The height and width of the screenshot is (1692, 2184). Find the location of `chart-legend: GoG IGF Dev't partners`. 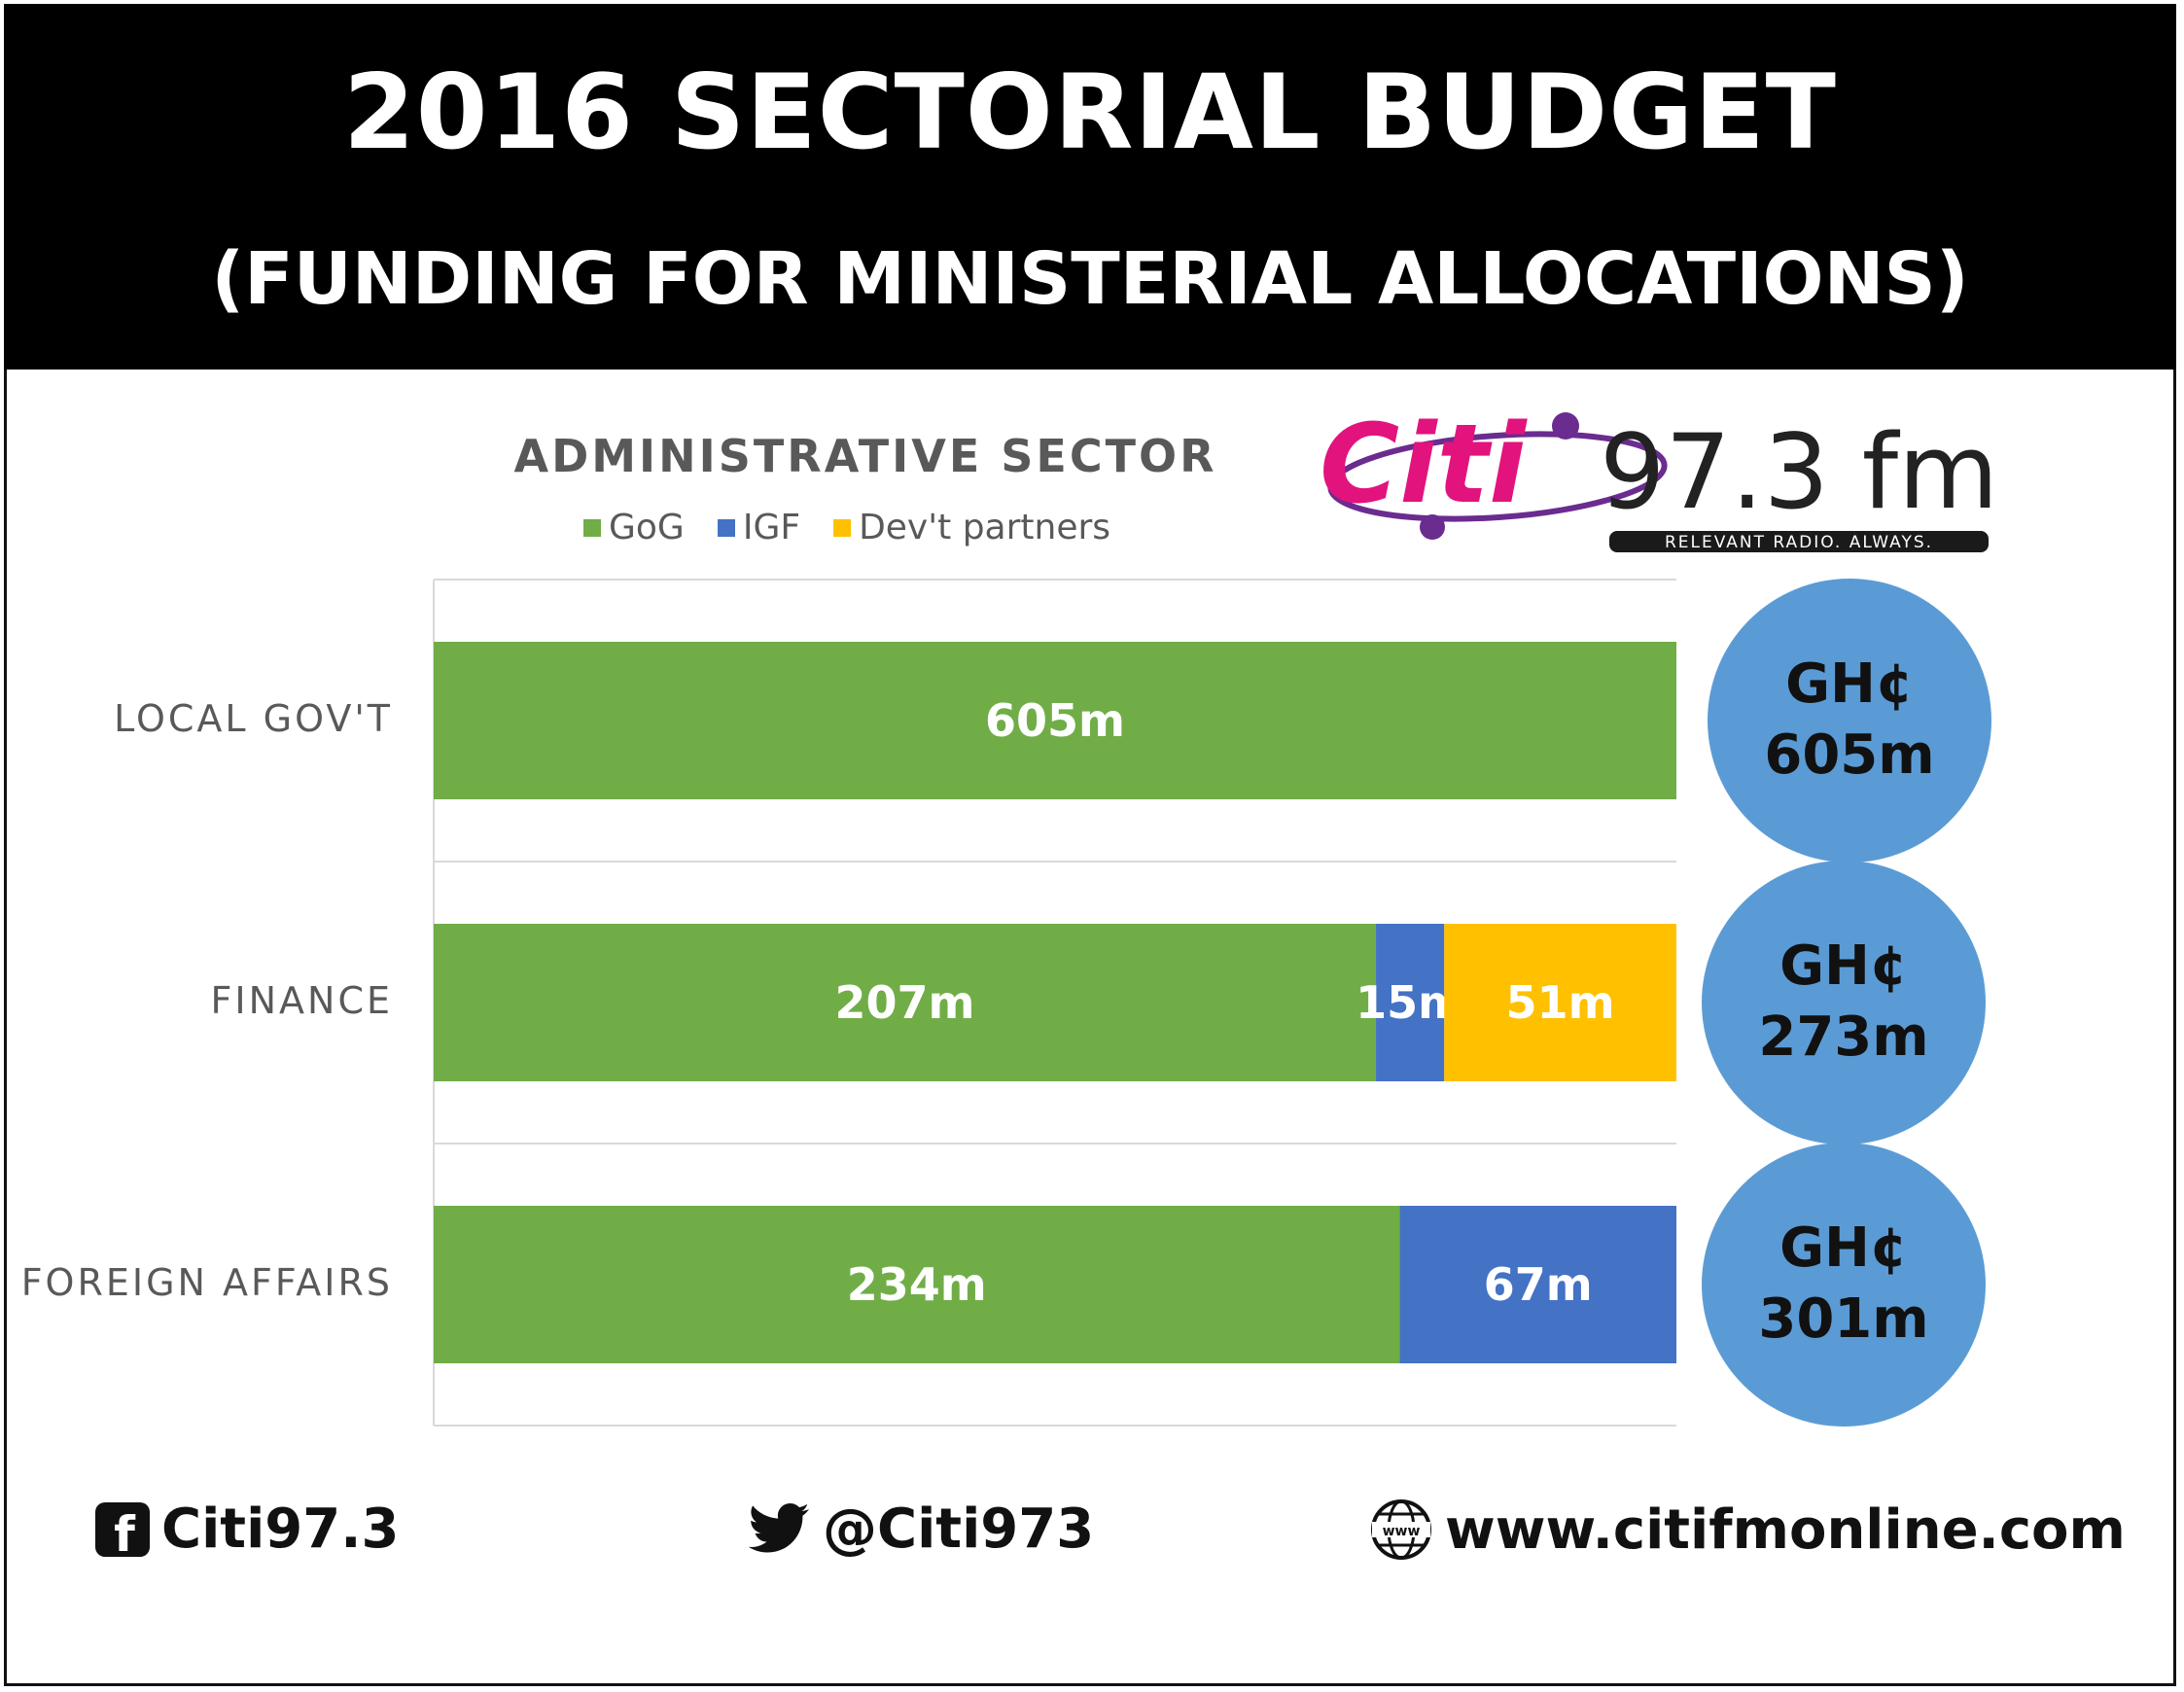

chart-legend: GoG IGF Dev't partners is located at coordinates (846, 527).